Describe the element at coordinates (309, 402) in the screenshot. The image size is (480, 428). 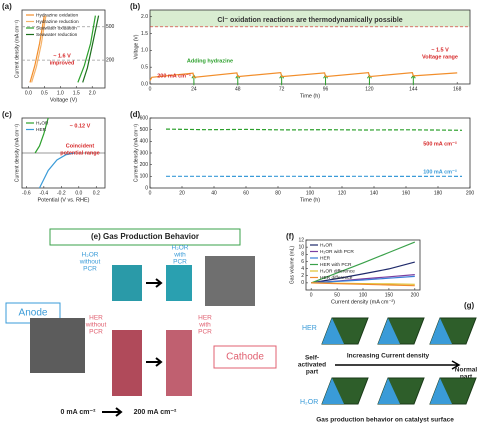
I see `h2or-label: H₂OR` at that location.